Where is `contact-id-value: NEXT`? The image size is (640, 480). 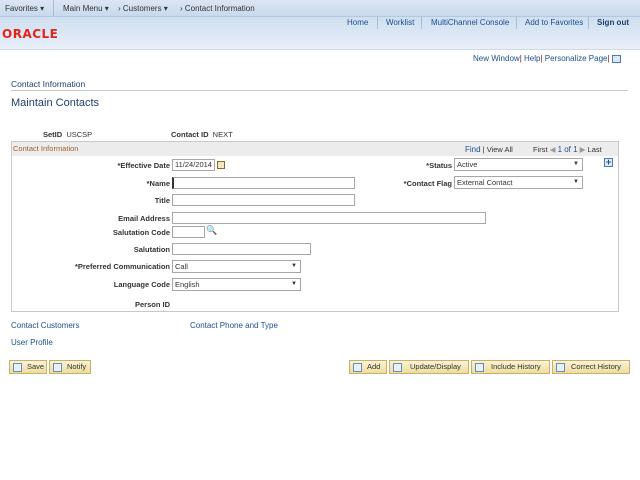
contact-id-value: NEXT is located at coordinates (222, 134).